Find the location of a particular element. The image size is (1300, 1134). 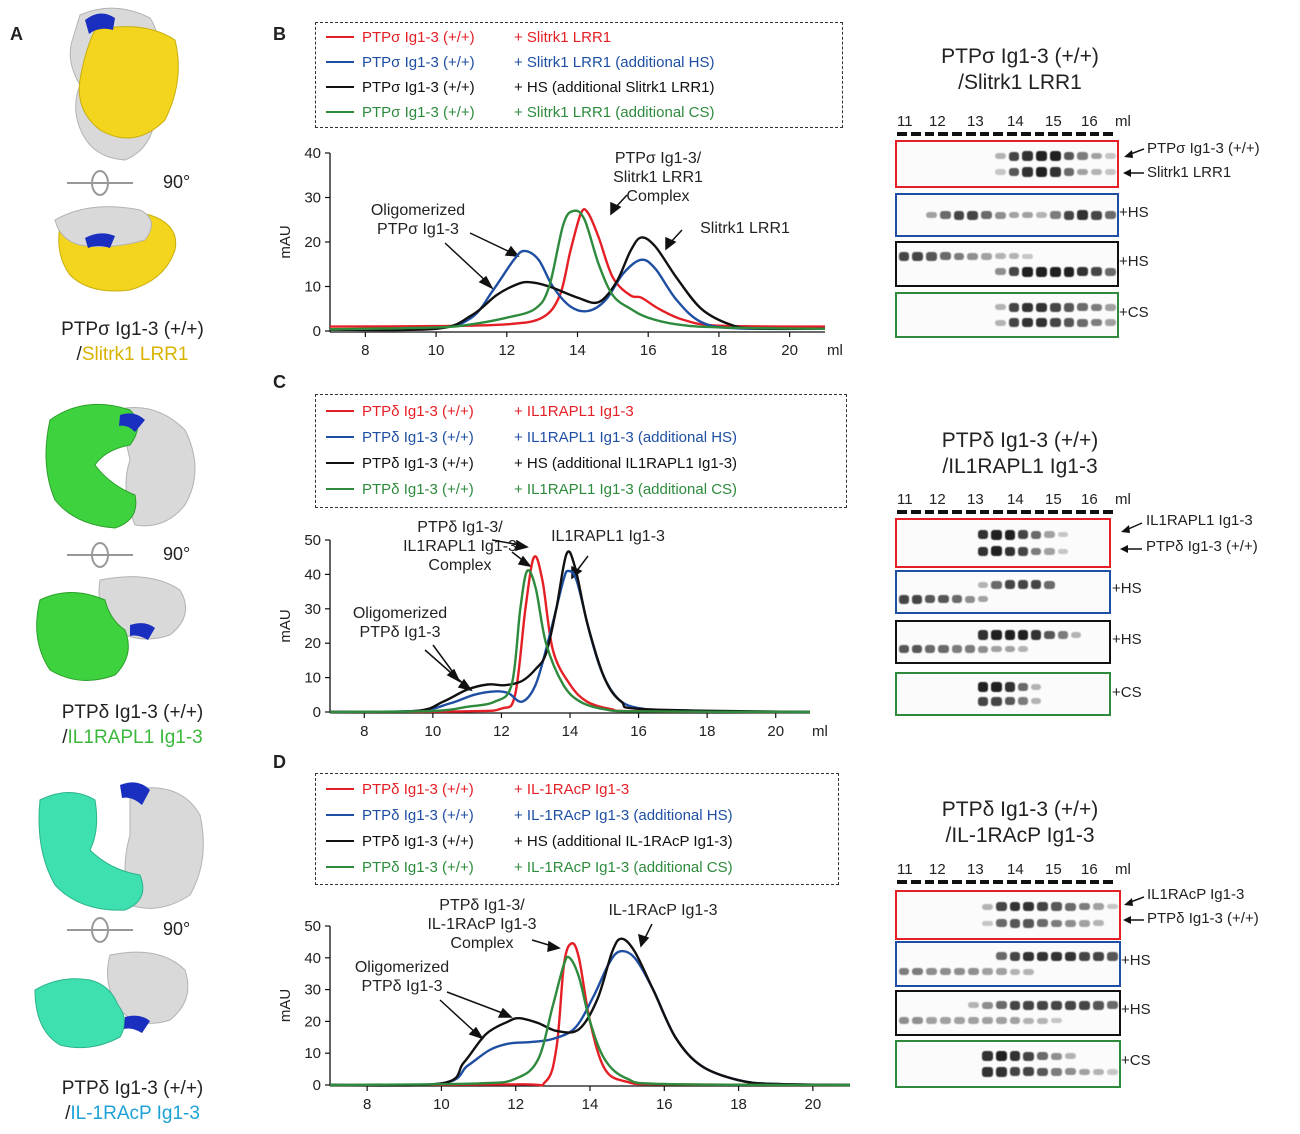

legend-b-black-a: PTPσ Ig1-3 (+/+) is located at coordinates (418, 87).